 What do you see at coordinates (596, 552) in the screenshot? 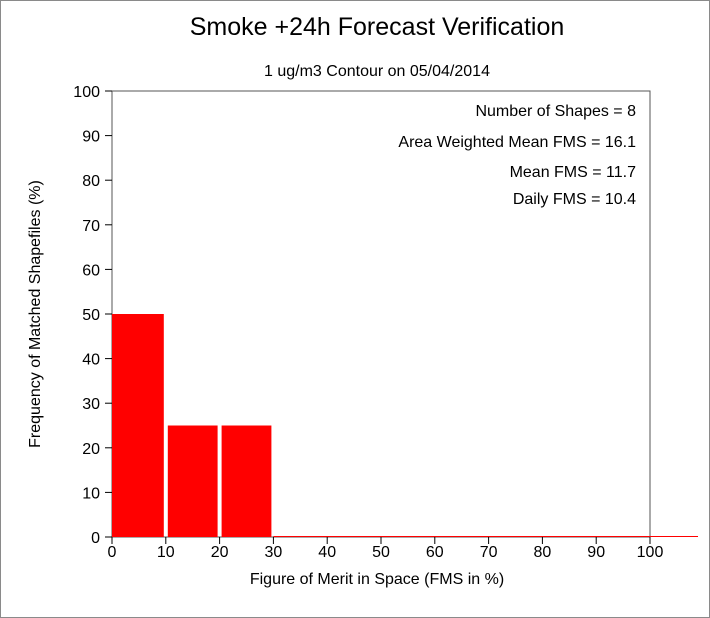
I see `x-tick-label: 90` at bounding box center [596, 552].